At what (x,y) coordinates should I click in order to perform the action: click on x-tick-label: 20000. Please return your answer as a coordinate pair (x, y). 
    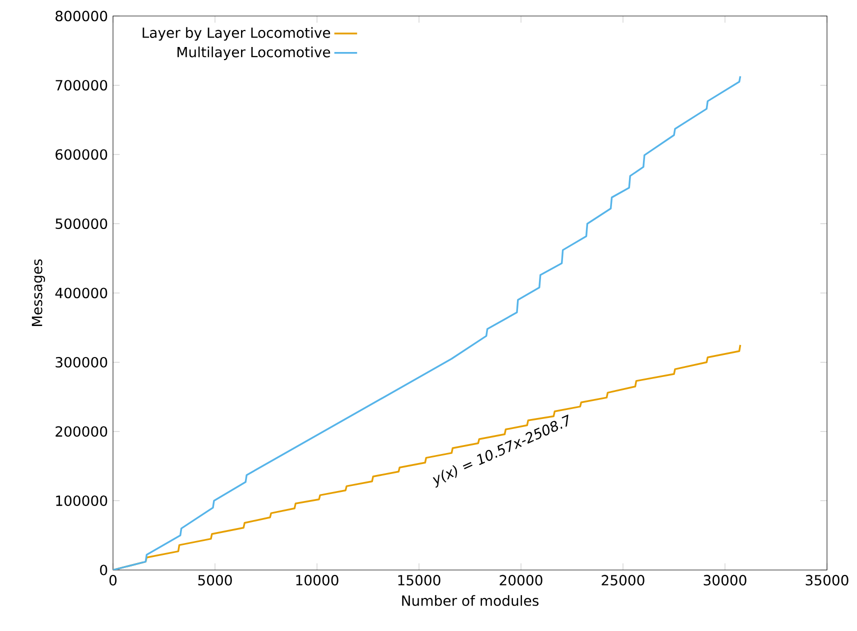
    Looking at the image, I should click on (521, 580).